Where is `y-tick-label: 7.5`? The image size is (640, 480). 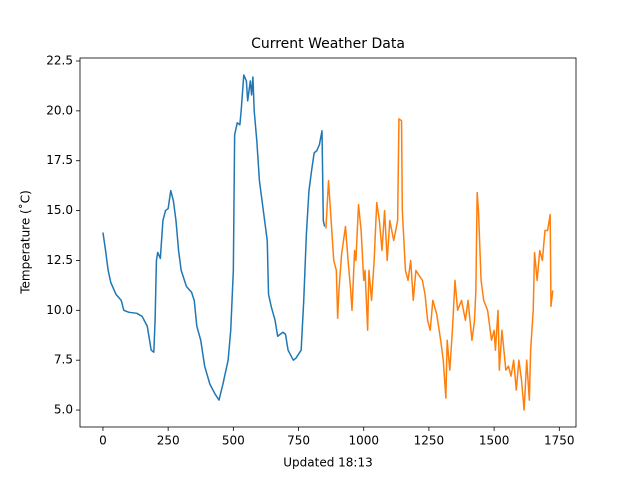
y-tick-label: 7.5 is located at coordinates (63, 360).